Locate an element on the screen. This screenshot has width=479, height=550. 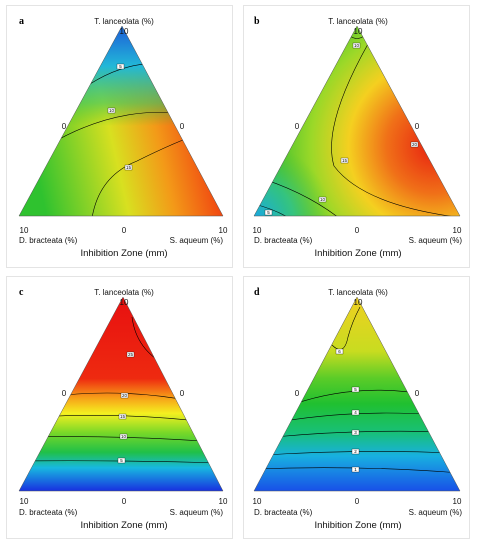
svg-text: 1 is located at coordinates (355, 469).